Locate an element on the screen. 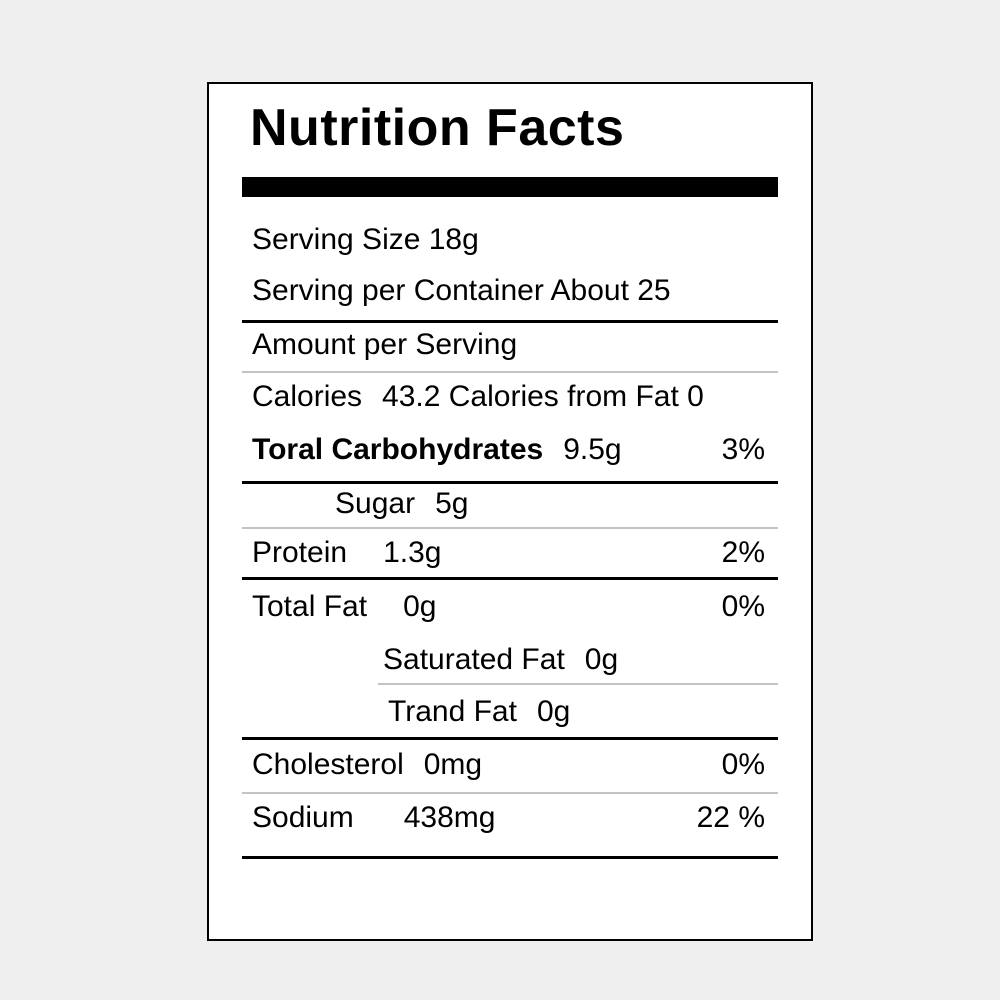 This screenshot has height=1000, width=1000. total-carbohydrates-value: 9.5g is located at coordinates (592, 449).